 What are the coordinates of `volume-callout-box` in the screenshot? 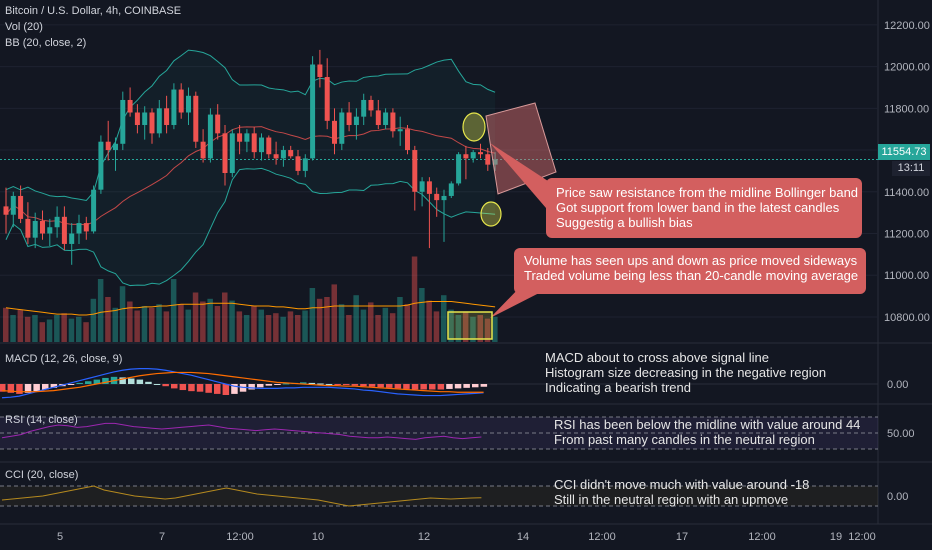 It's located at (690, 271).